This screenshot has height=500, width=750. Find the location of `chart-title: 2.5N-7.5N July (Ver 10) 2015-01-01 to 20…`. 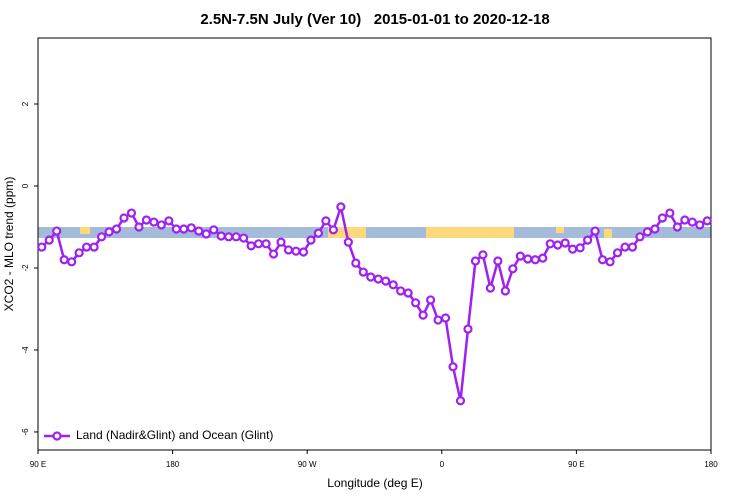

chart-title: 2.5N-7.5N July (Ver 10) 2015-01-01 to 20… is located at coordinates (374, 19).